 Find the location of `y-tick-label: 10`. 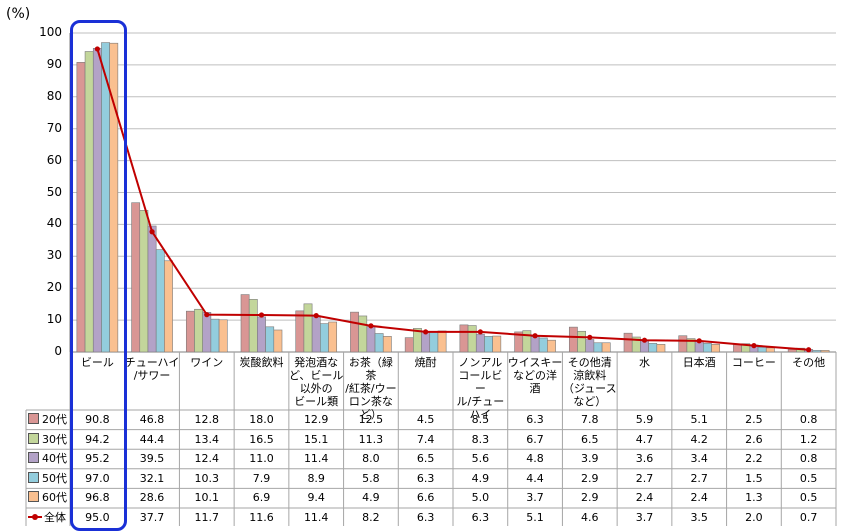

y-tick-label: 10 is located at coordinates (54, 319).